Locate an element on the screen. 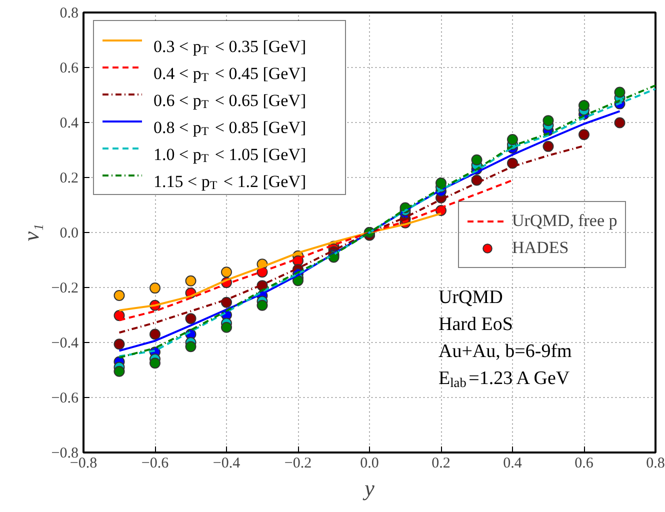 This screenshot has width=665, height=512. x-tick-label: 0.2 is located at coordinates (441, 464).